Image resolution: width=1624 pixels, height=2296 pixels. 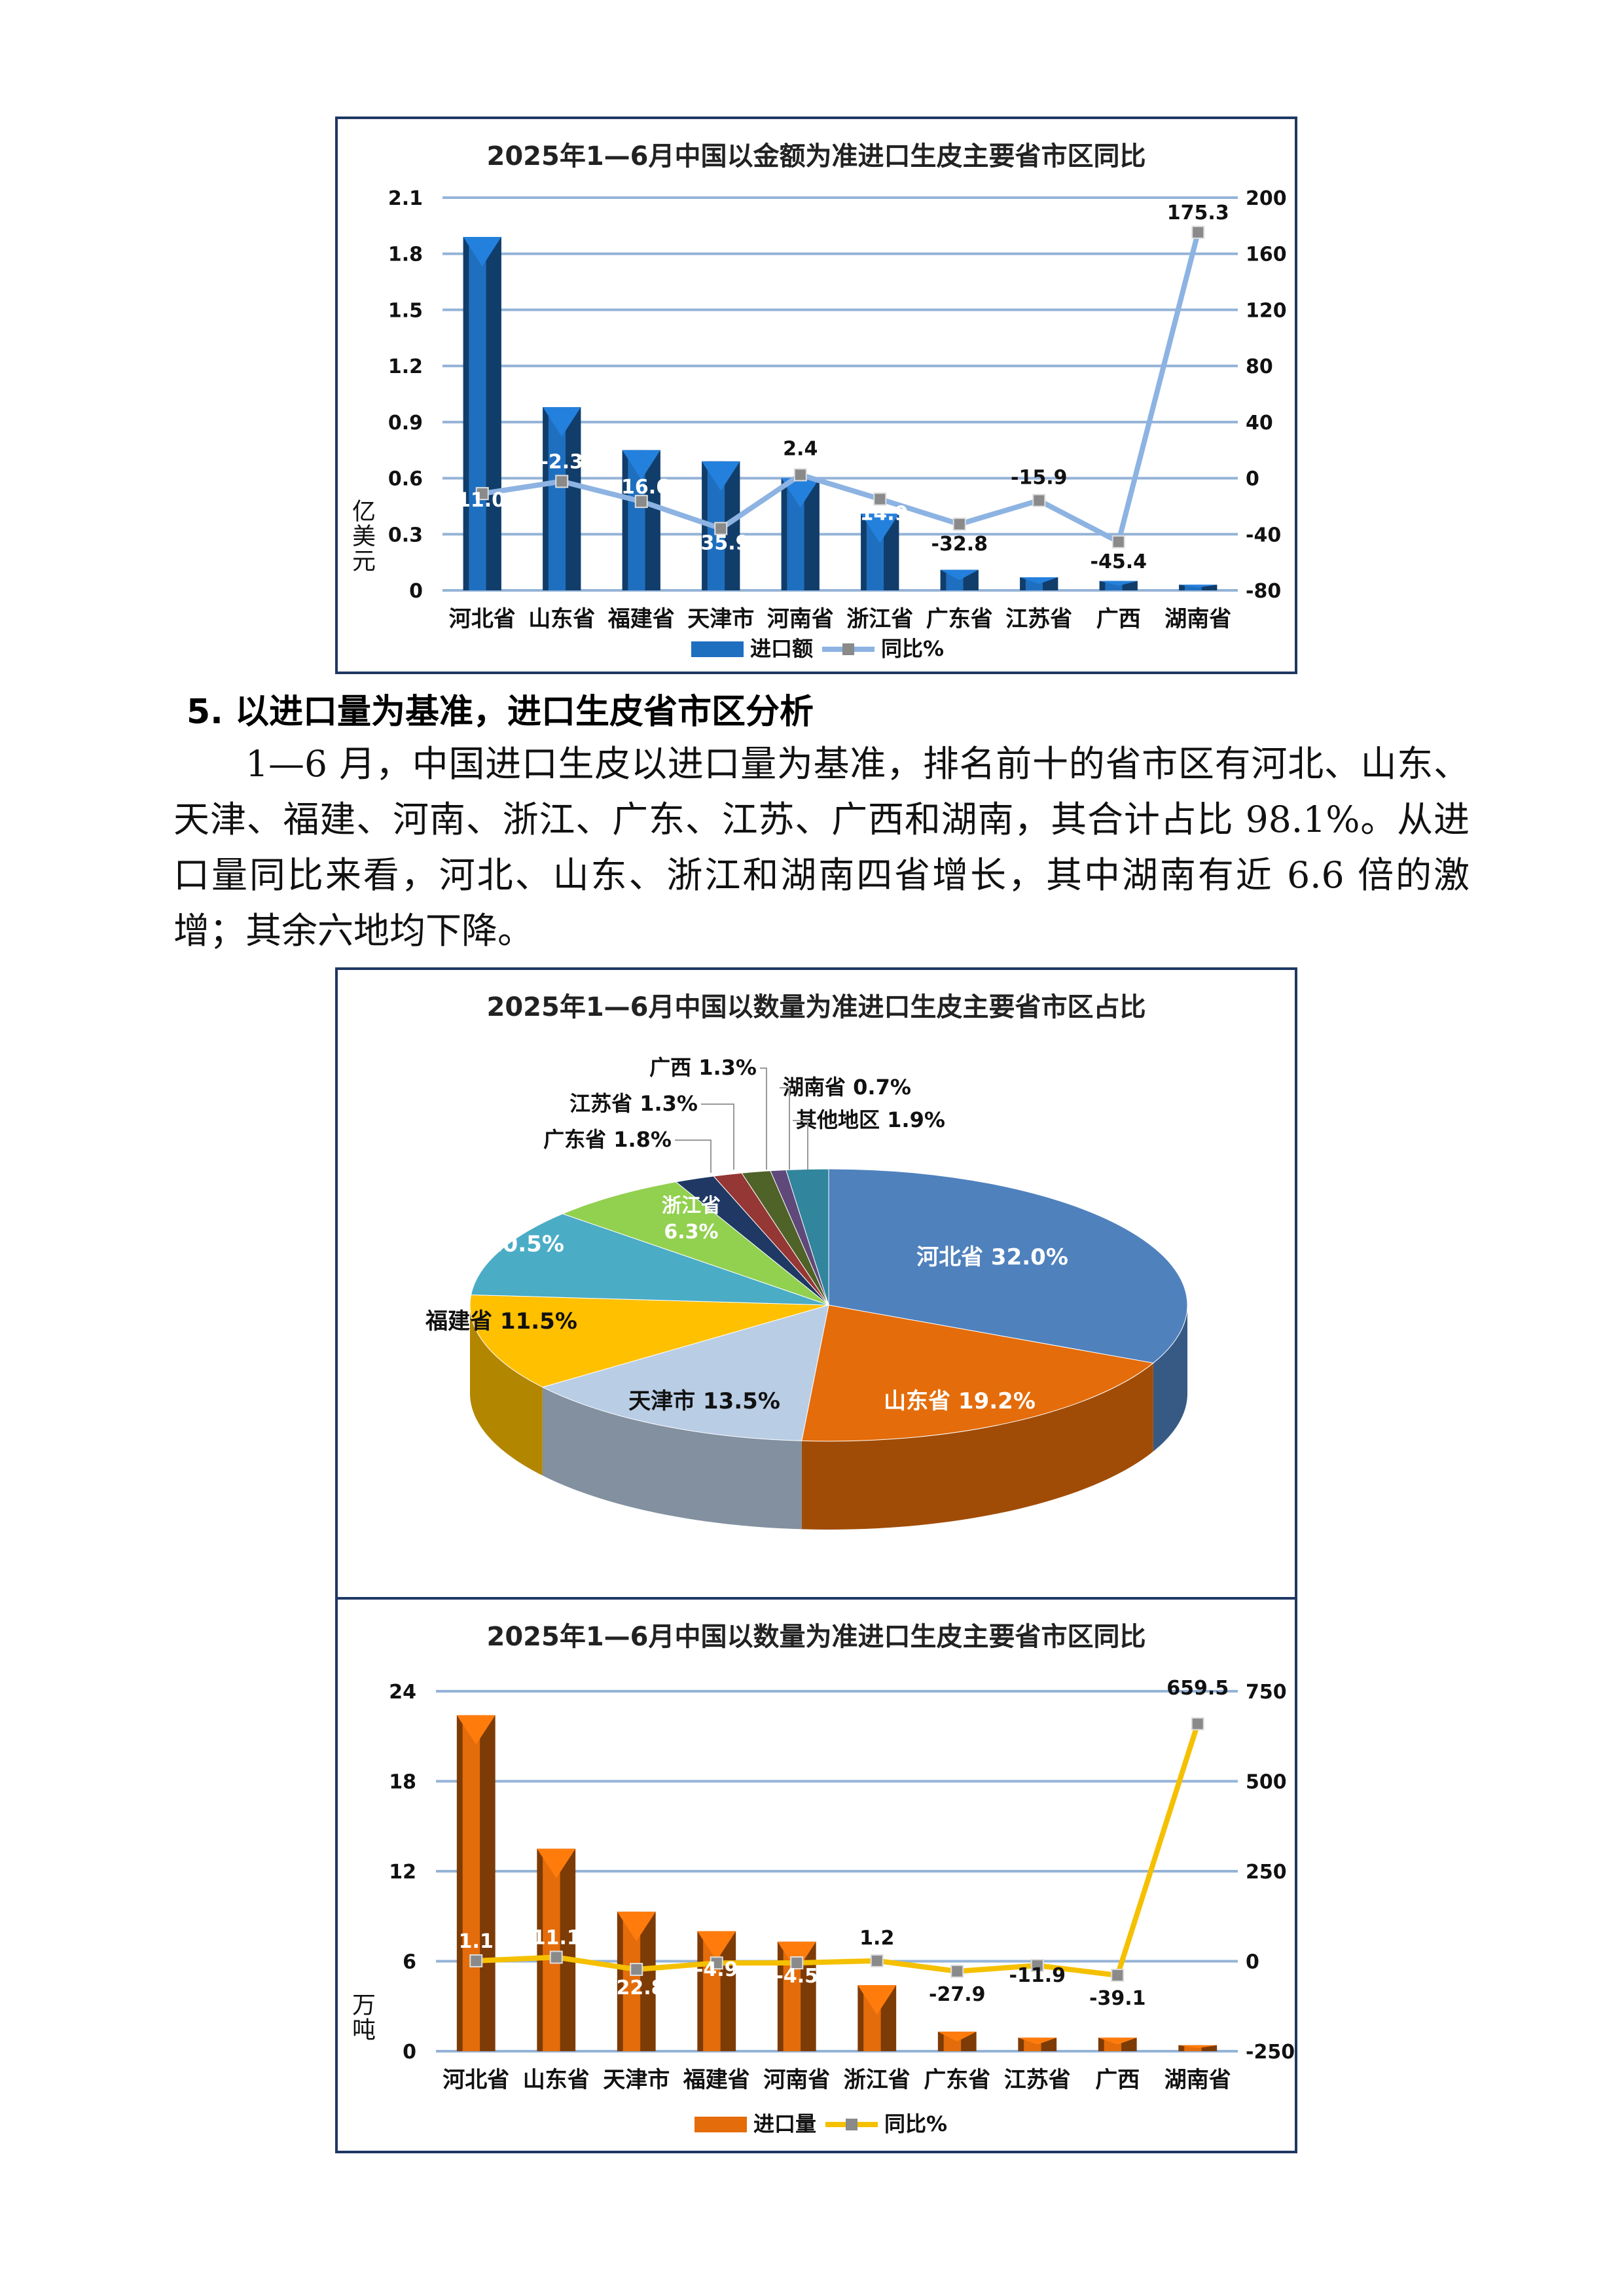 What do you see at coordinates (641, 488) in the screenshot?
I see `data-label: -16.6` at bounding box center [641, 488].